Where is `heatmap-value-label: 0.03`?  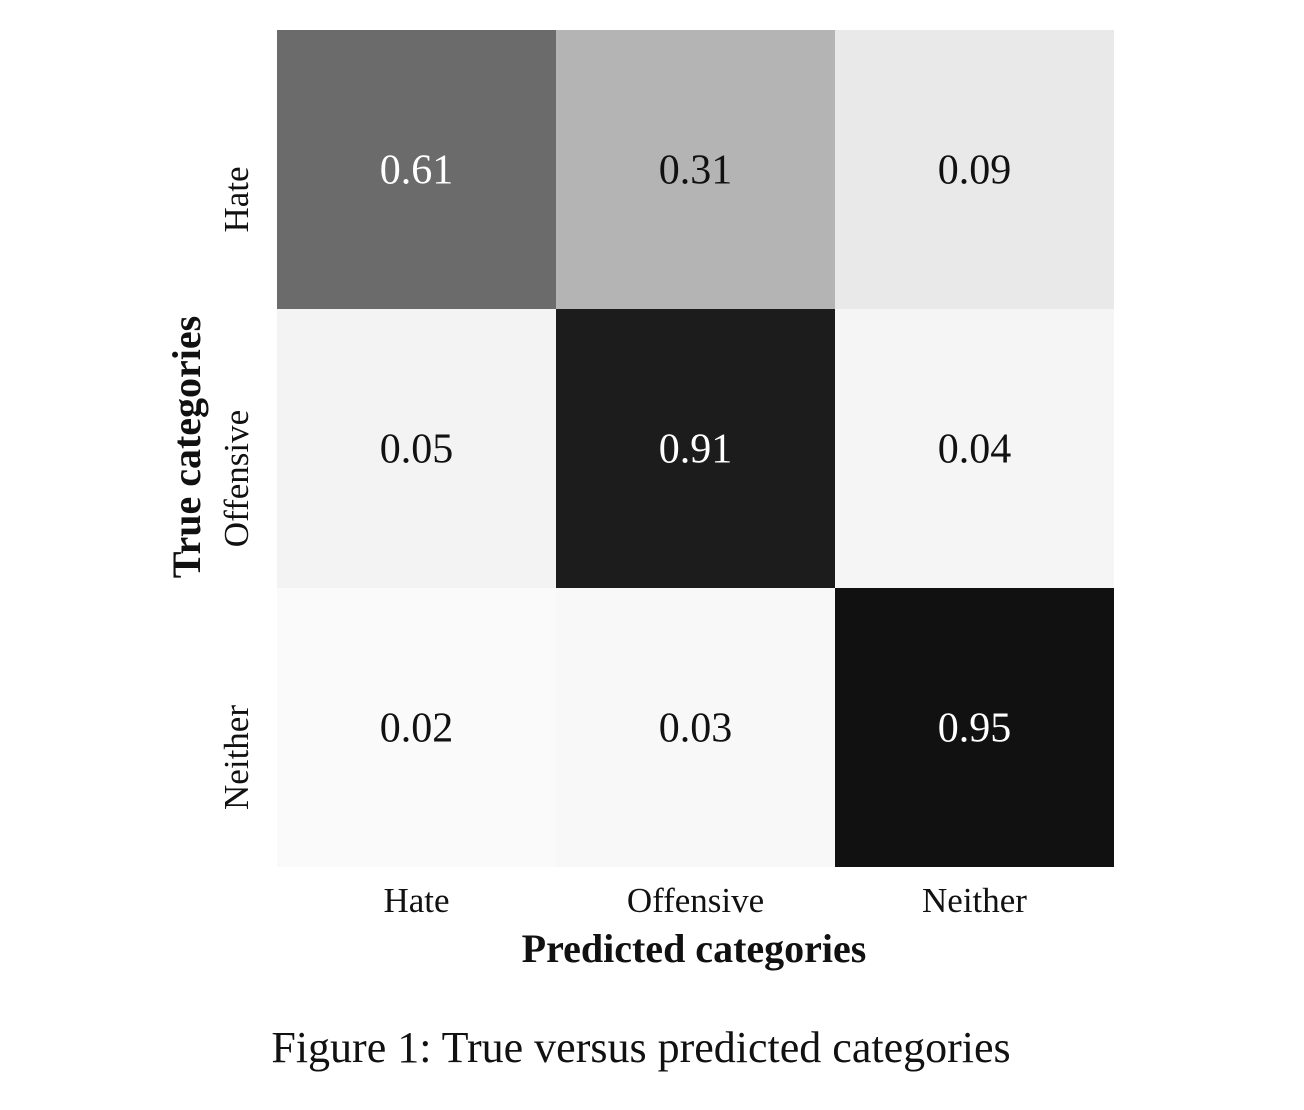
heatmap-value-label: 0.03 is located at coordinates (696, 729).